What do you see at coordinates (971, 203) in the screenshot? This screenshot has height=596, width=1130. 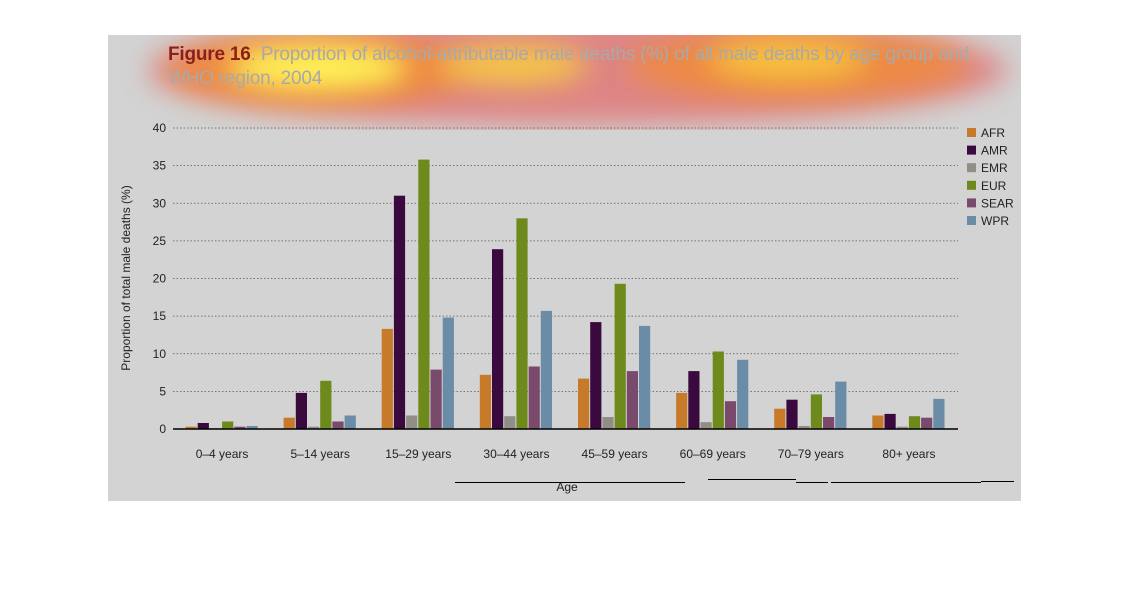 I see `legend-swatch-sear` at bounding box center [971, 203].